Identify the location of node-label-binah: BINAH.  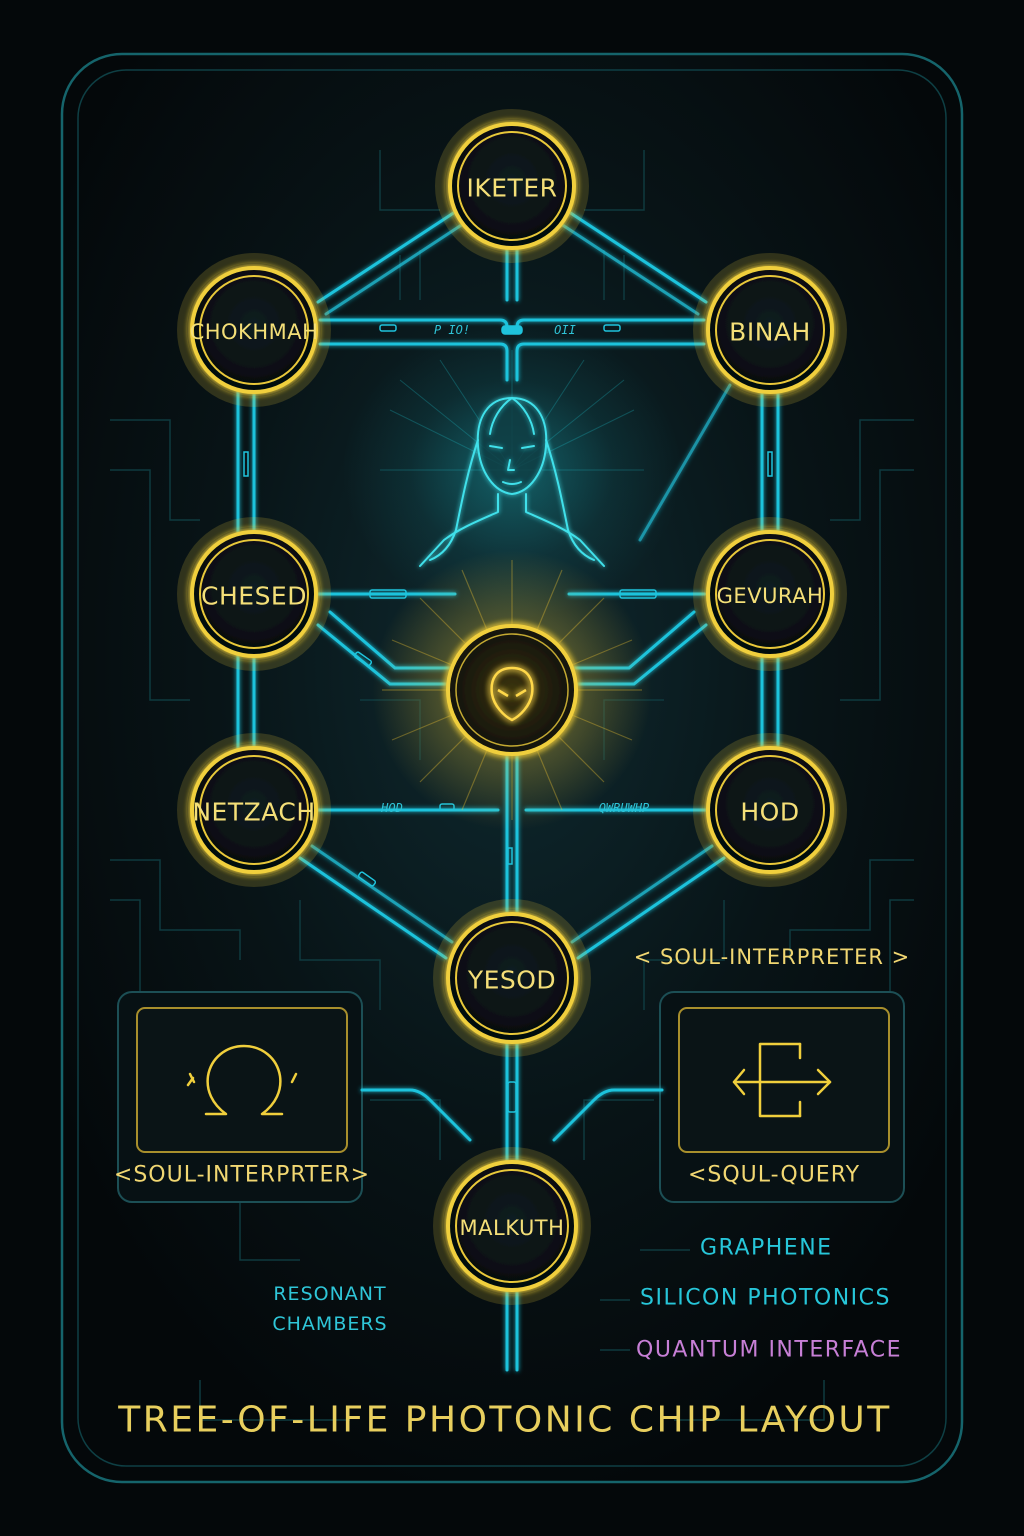
(770, 332).